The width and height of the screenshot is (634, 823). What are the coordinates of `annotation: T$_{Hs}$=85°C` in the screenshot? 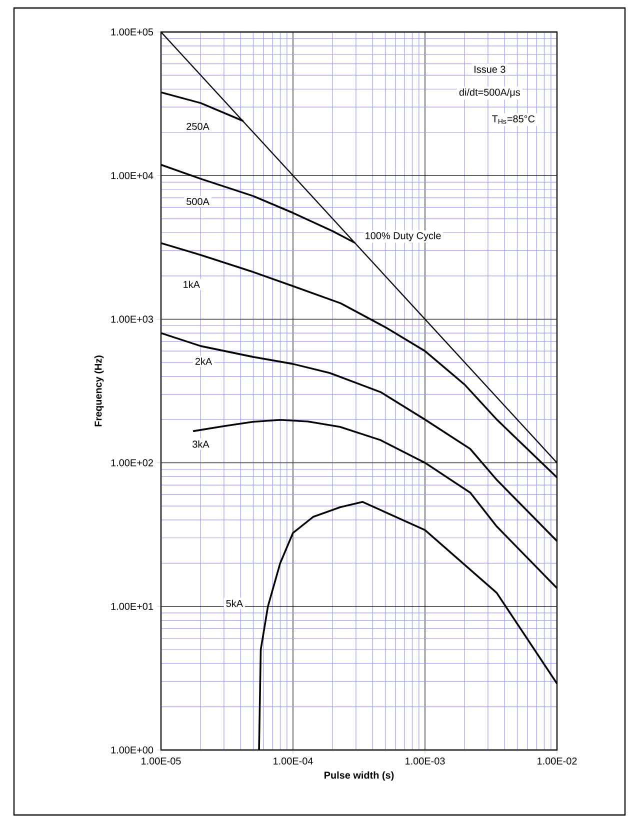 It's located at (513, 119).